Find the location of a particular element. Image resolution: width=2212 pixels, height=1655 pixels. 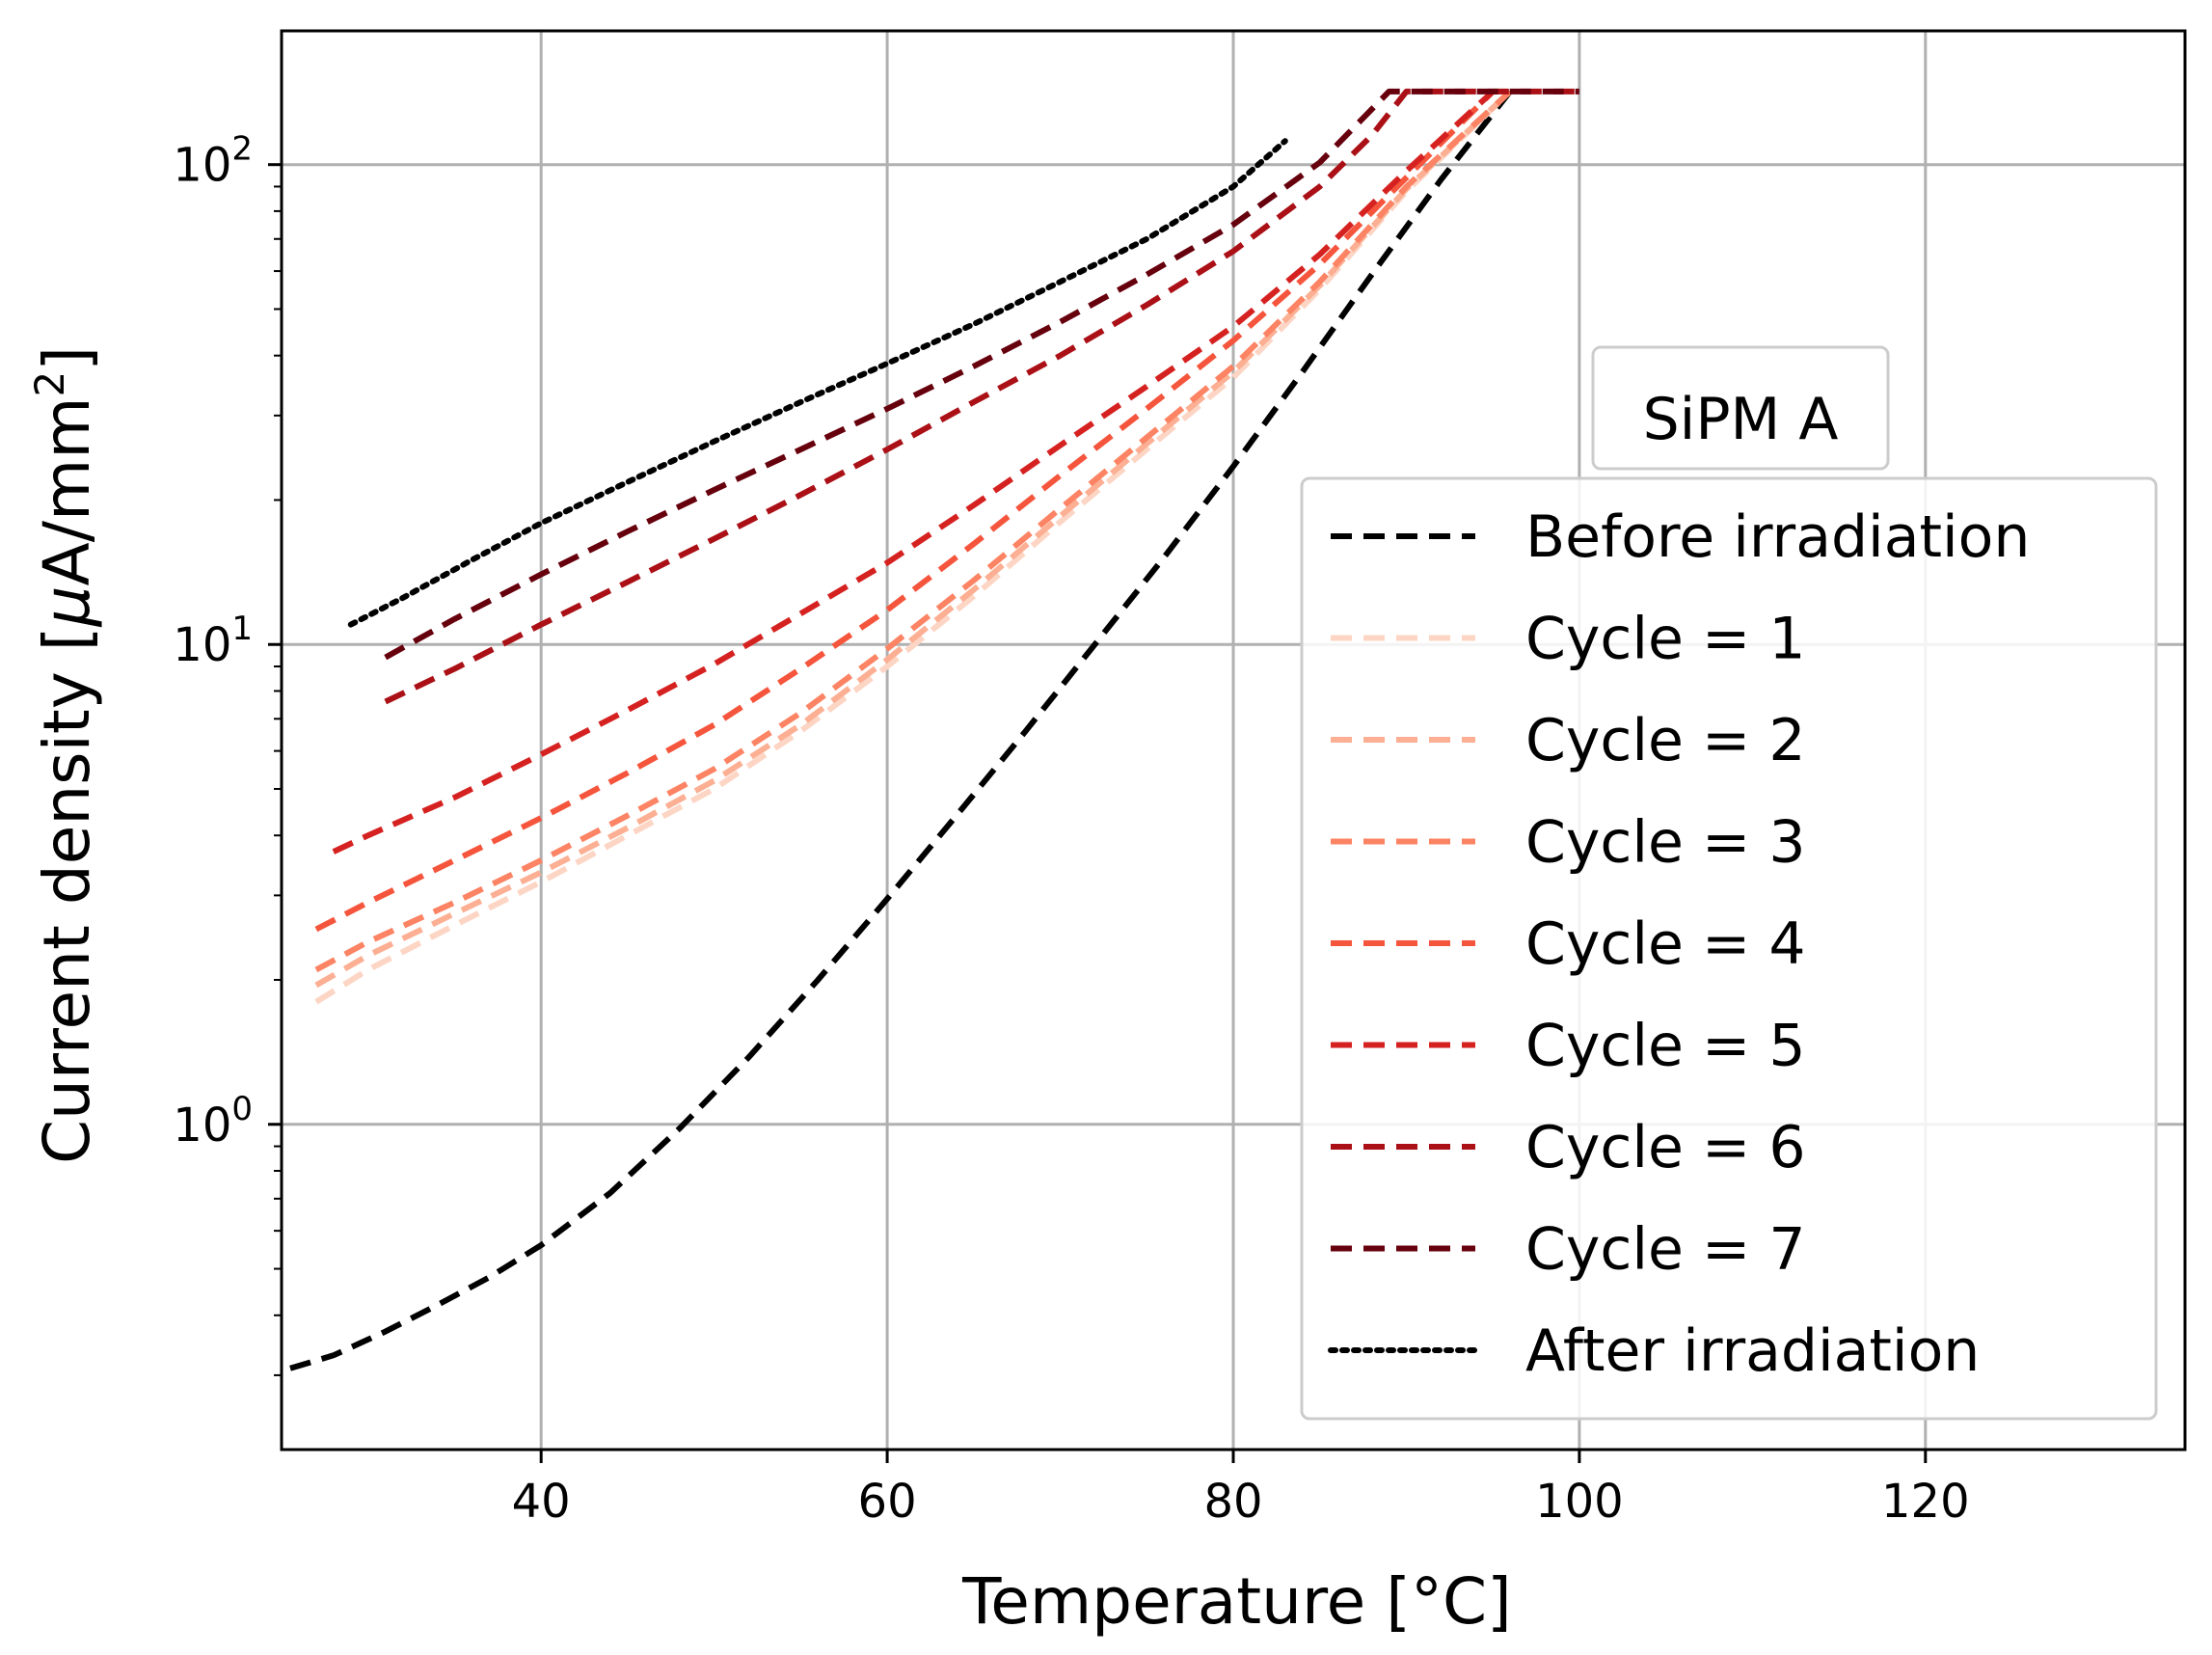

legend-entry-label: Cycle = 6 is located at coordinates (1665, 1147).